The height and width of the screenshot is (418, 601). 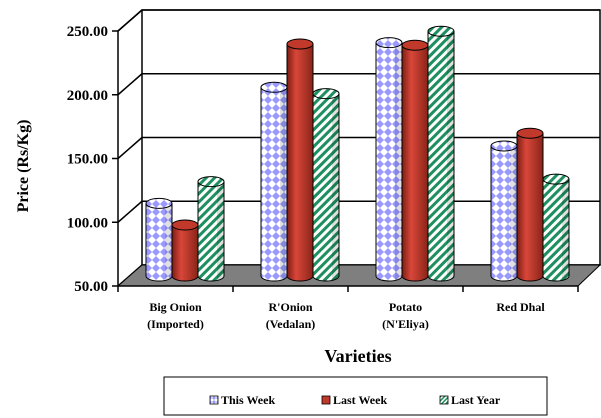 What do you see at coordinates (87, 32) in the screenshot?
I see `y-tick-label: 250.00` at bounding box center [87, 32].